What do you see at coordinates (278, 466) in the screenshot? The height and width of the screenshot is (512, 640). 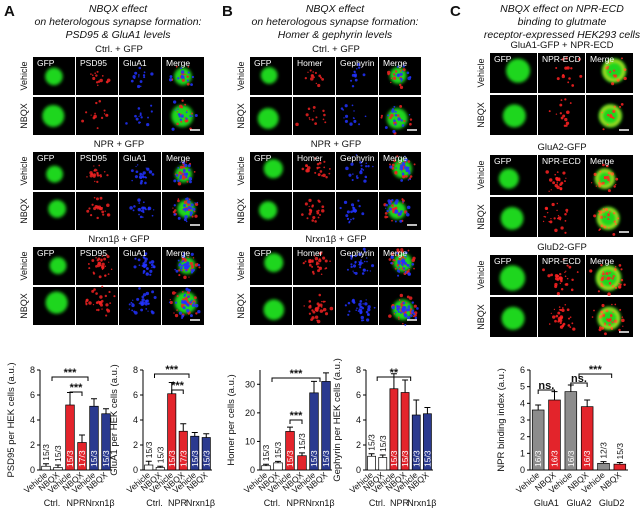 I see `bar` at bounding box center [278, 466].